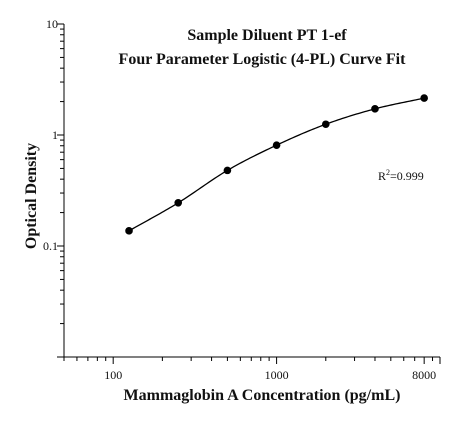 This screenshot has height=422, width=451. Describe the element at coordinates (407, 176) in the screenshot. I see `r-squared-value: =0.999` at that location.